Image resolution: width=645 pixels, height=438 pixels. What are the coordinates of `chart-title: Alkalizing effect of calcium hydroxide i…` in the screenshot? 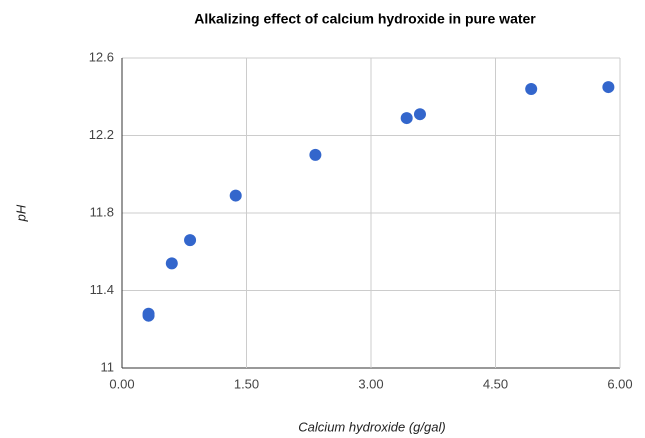 It's located at (365, 19).